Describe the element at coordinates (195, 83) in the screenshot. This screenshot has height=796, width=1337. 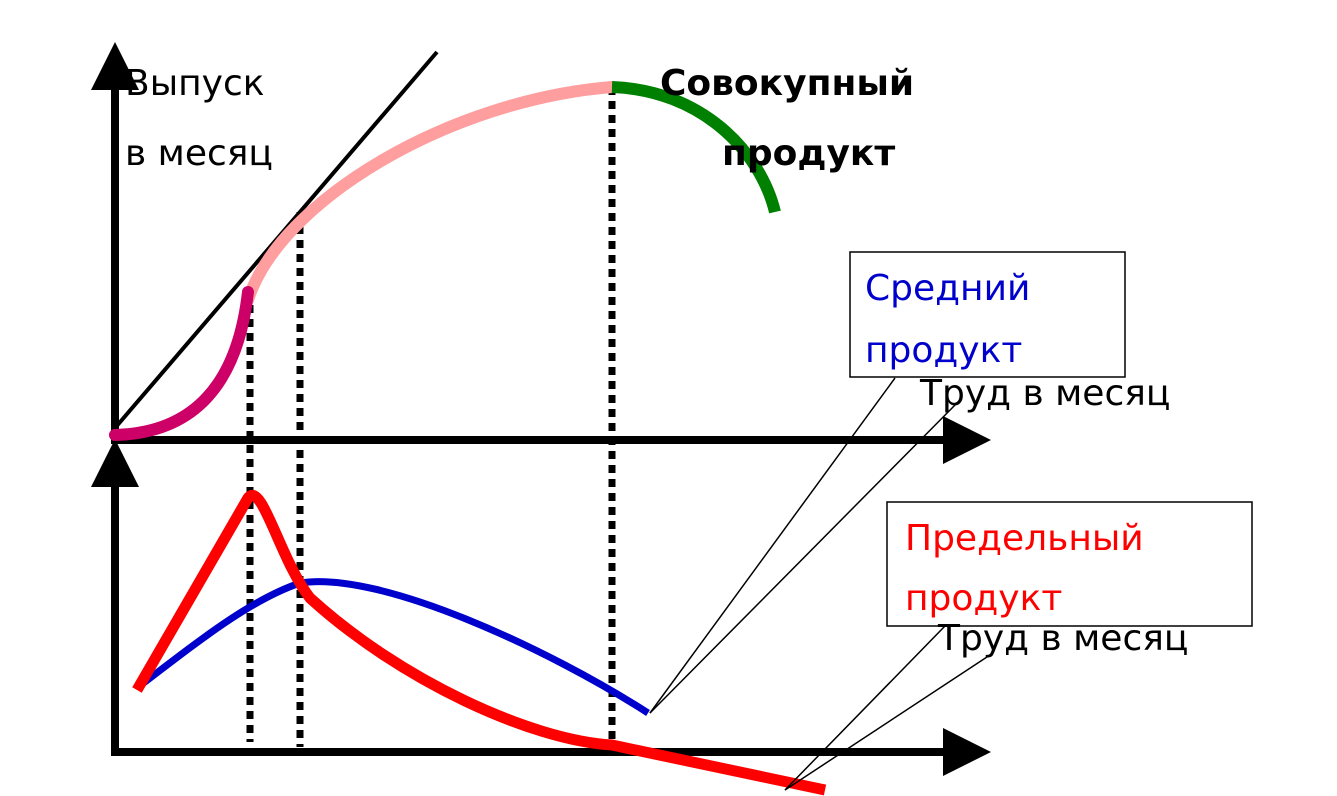
I see `axis-label: Выпуск` at that location.